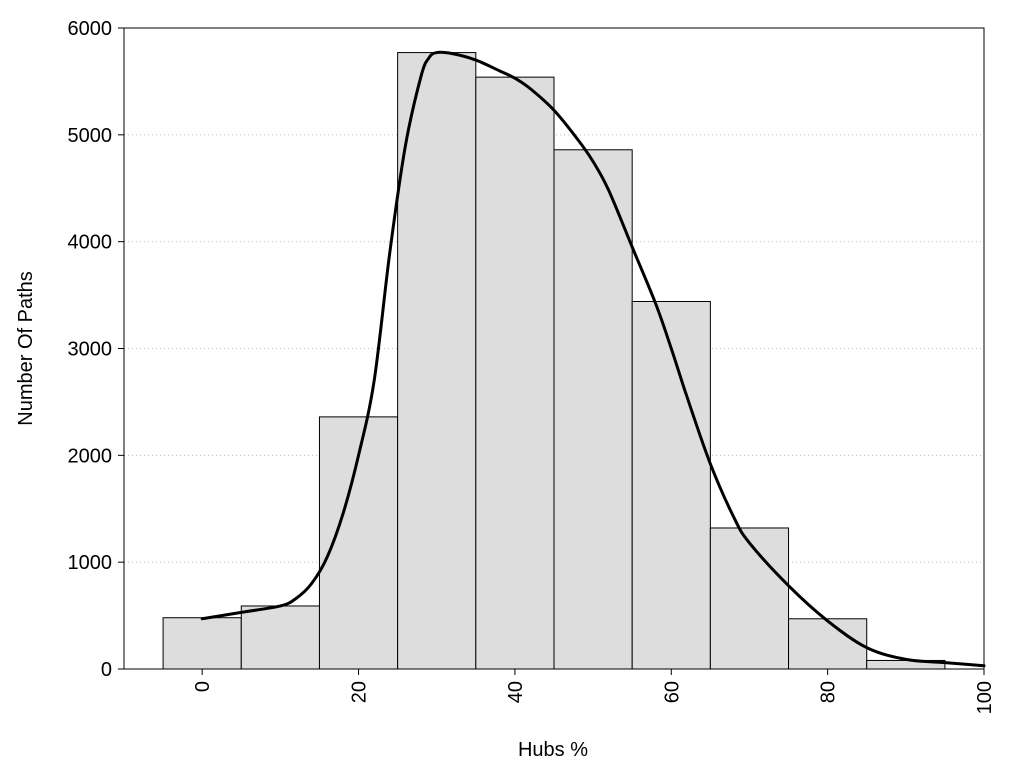  What do you see at coordinates (26, 348) in the screenshot?
I see `y-axis-title: Number Of Paths` at bounding box center [26, 348].